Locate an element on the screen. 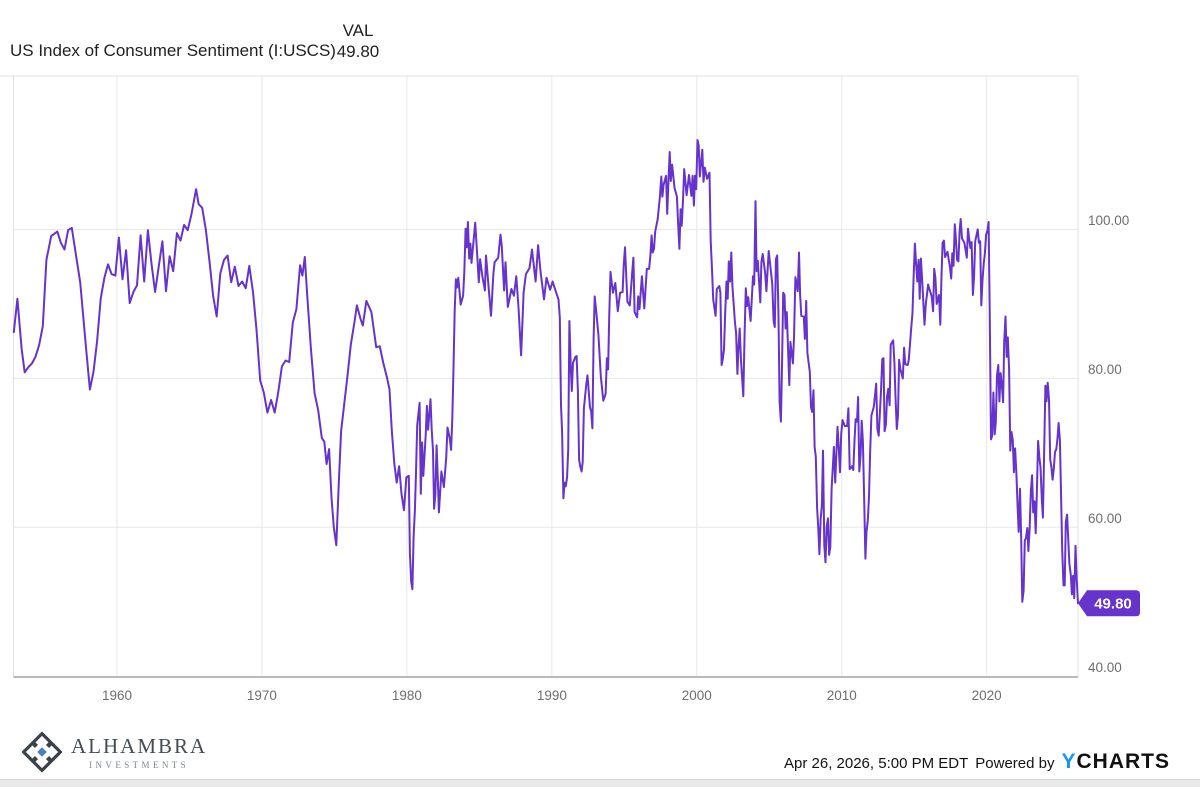 Image resolution: width=1200 pixels, height=787 pixels. val-column-header: VAL is located at coordinates (358, 30).